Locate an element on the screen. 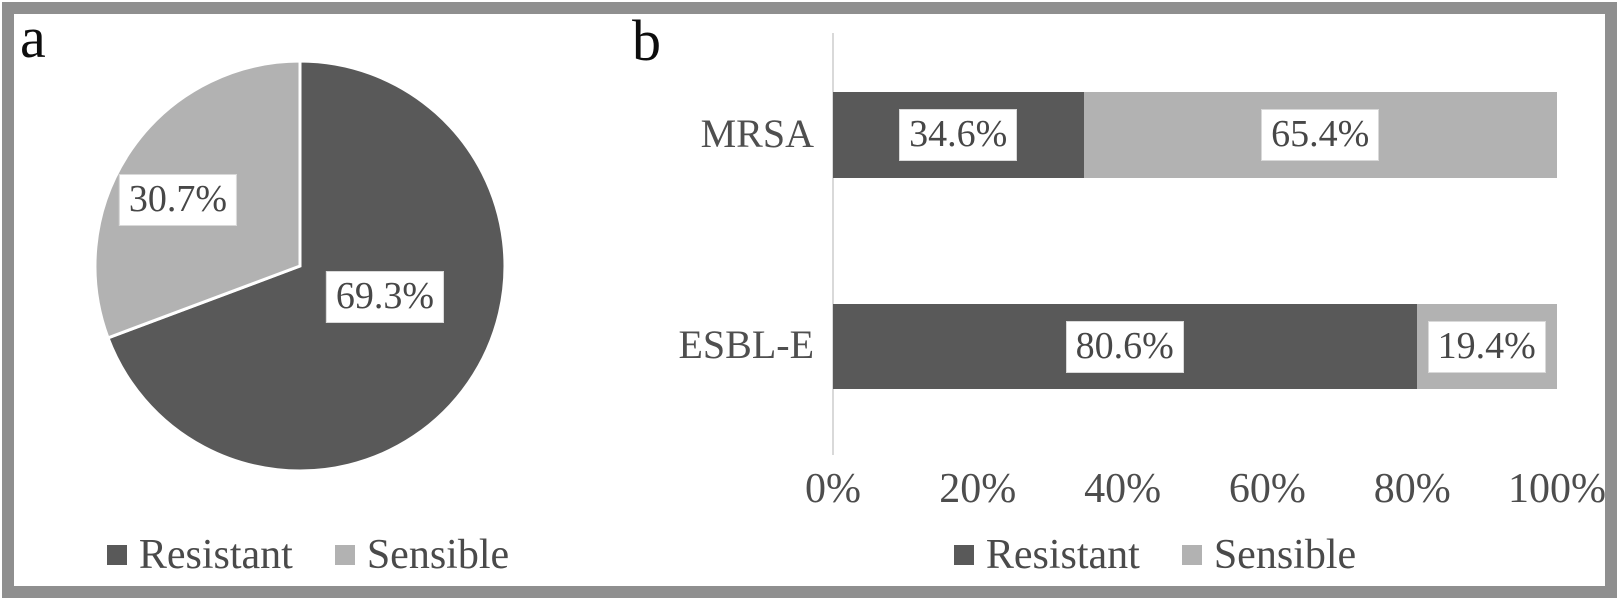 The image size is (1619, 600). x-axis-tick-60: 60% is located at coordinates (1267, 489).